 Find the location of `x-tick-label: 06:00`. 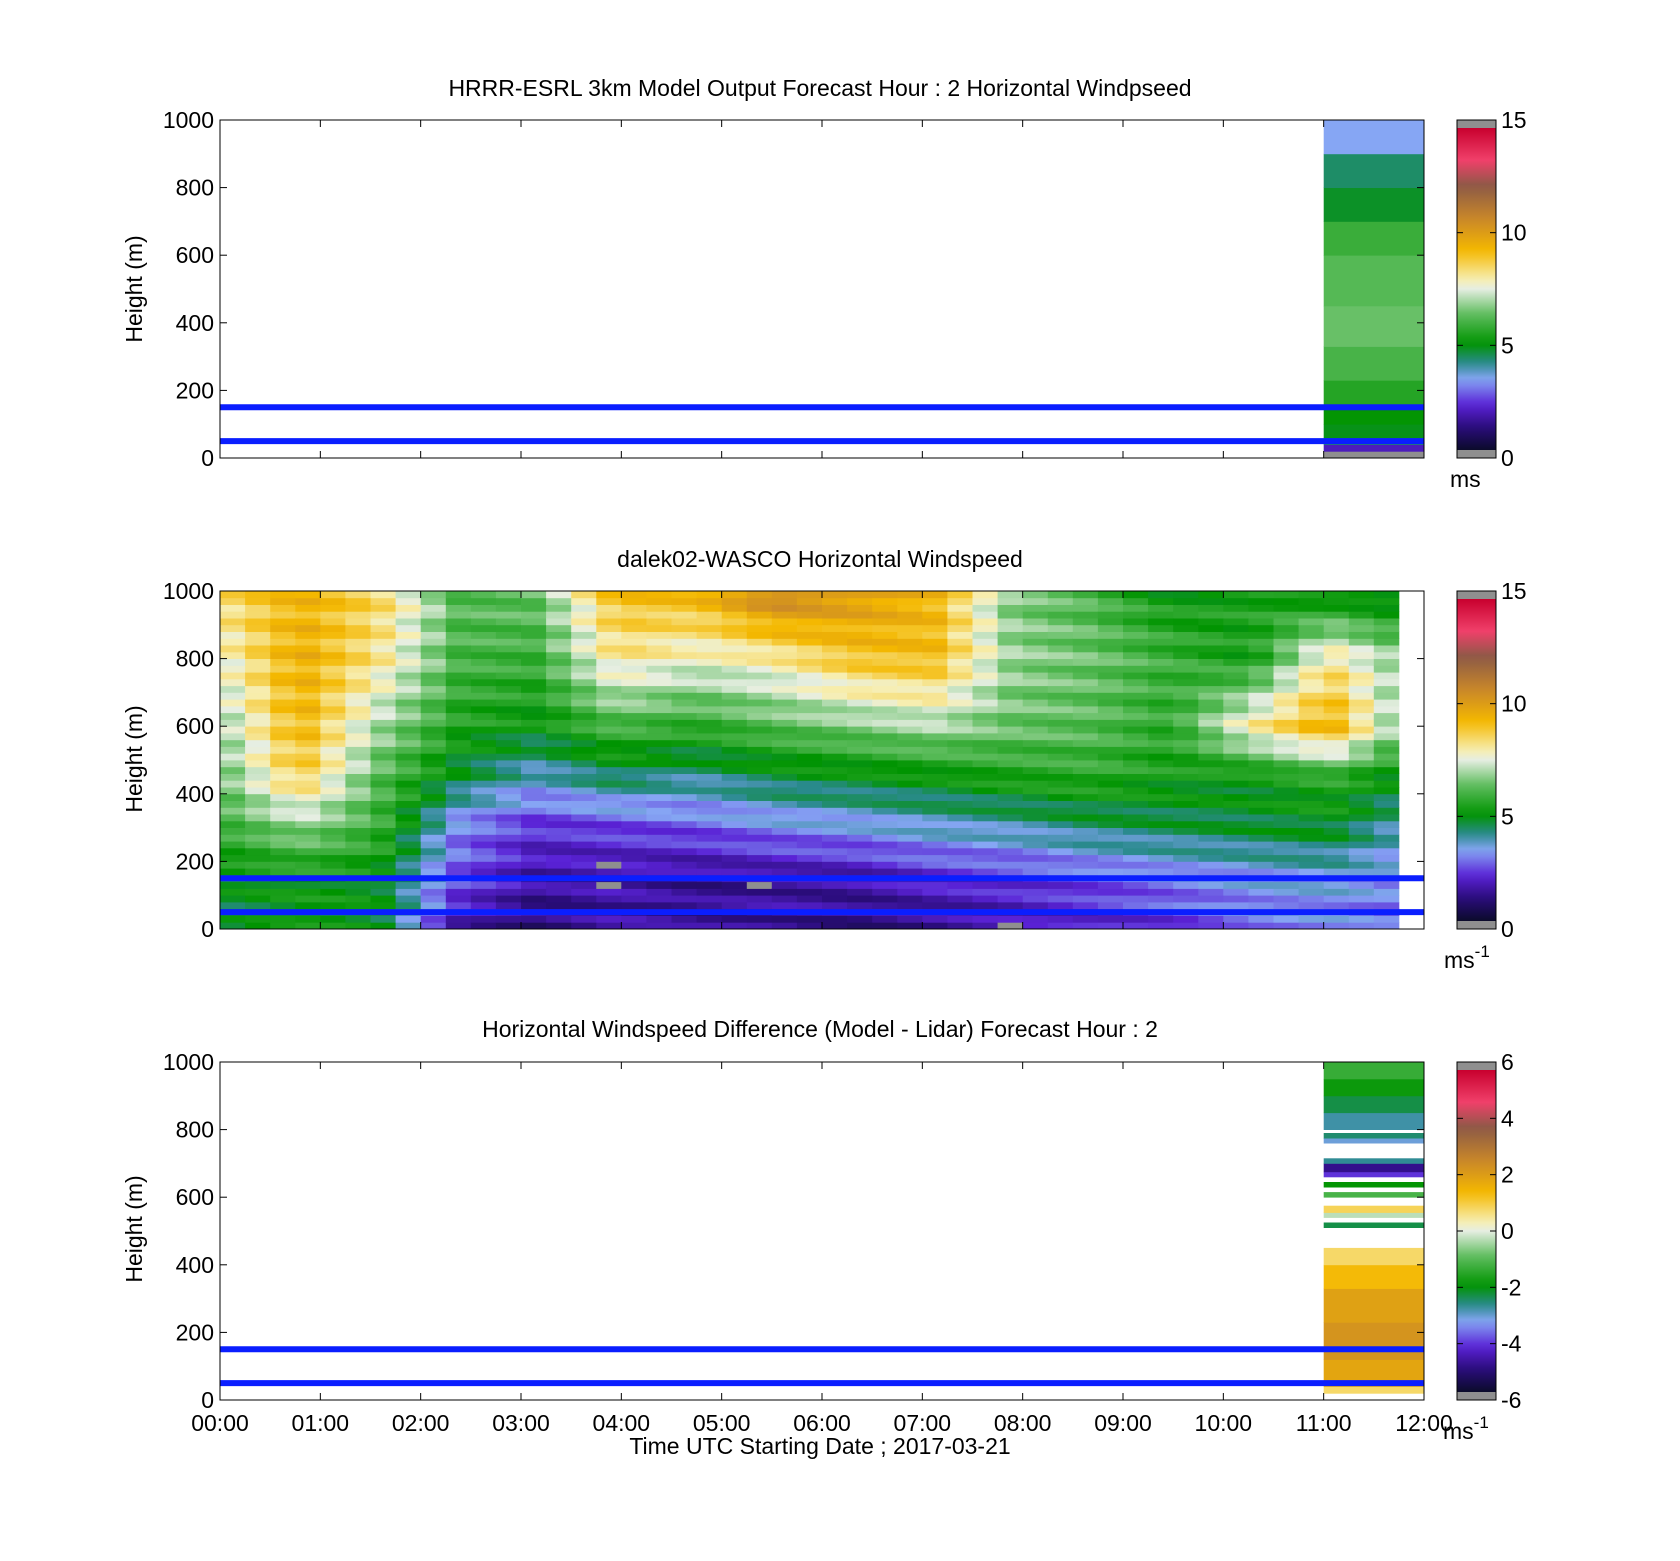

x-tick-label: 06:00 is located at coordinates (822, 1423).